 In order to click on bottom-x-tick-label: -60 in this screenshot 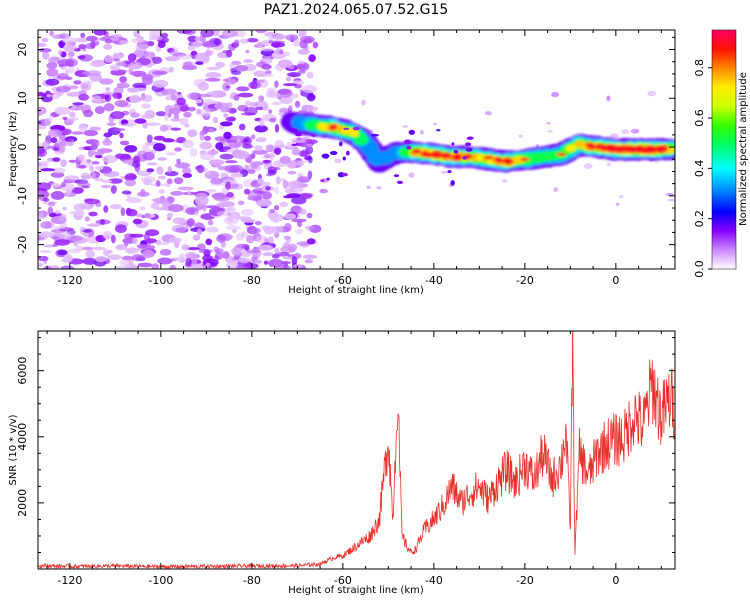, I will do `click(343, 580)`.